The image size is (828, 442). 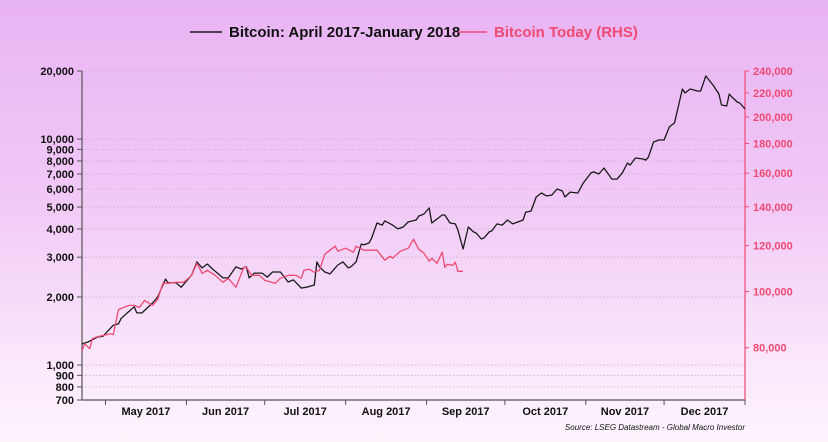 I want to click on x-tick-label: Jun 2017, so click(x=225, y=412).